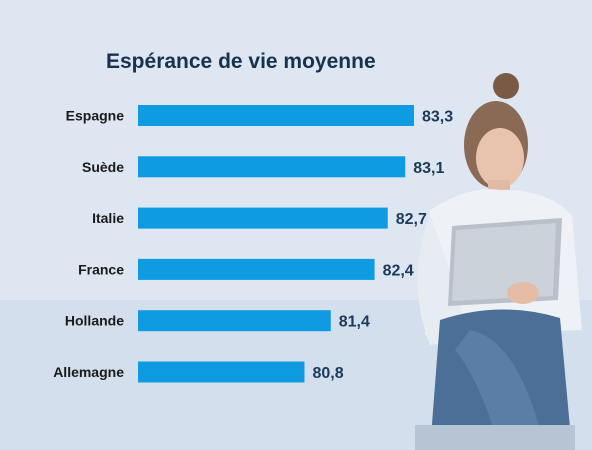  What do you see at coordinates (398, 270) in the screenshot?
I see `value-label-france: 82,4` at bounding box center [398, 270].